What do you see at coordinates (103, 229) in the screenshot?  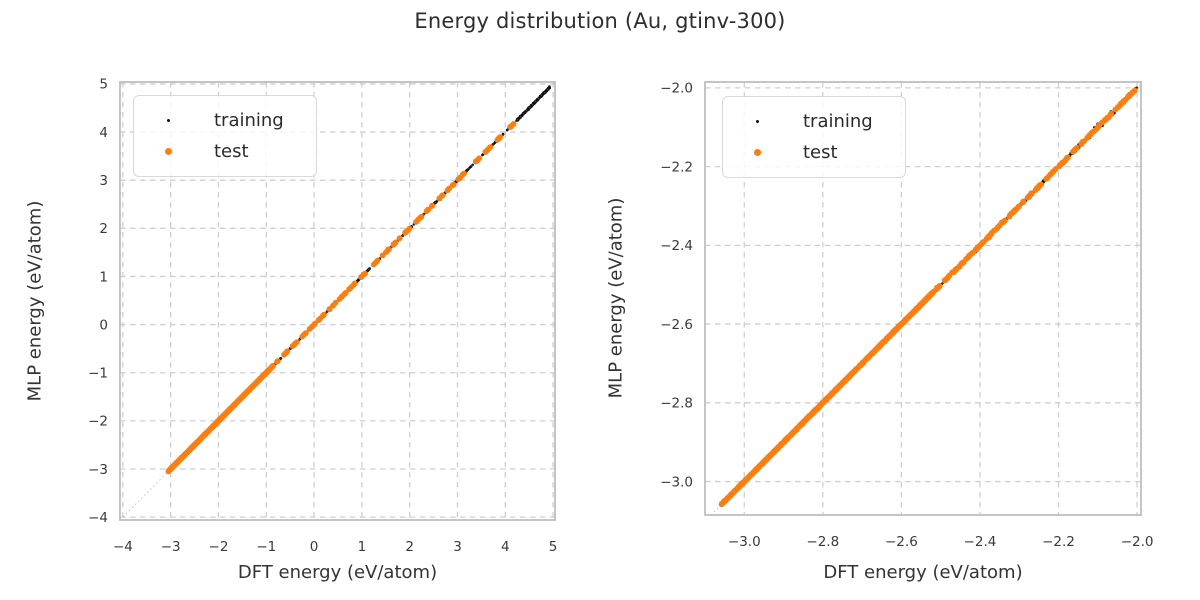 I see `y-tick-label: 2` at bounding box center [103, 229].